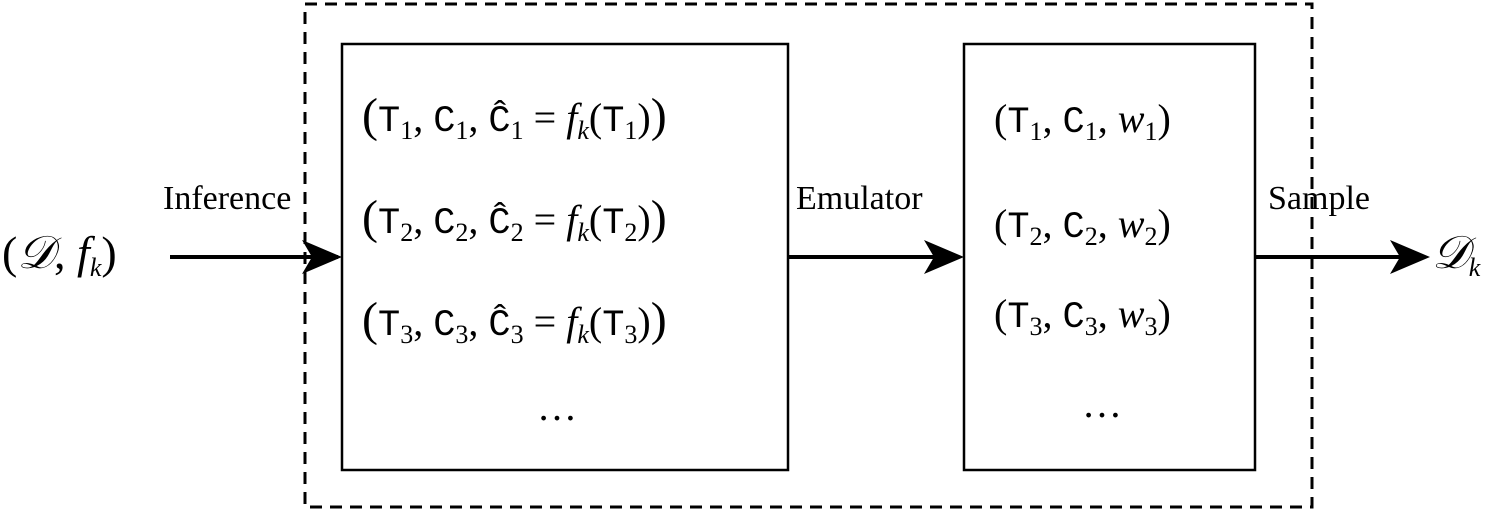  I want to click on inference-row-1: (T1, C1, Ĉ1 = fk(T1)), so click(514, 117).